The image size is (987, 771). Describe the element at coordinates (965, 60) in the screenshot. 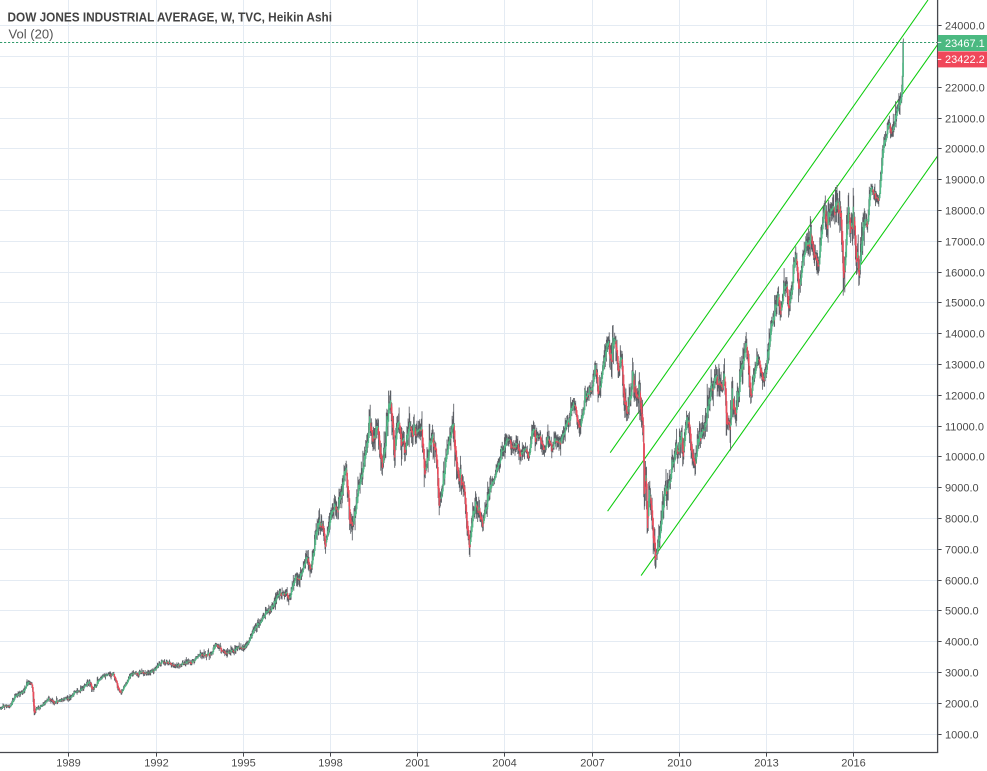

I see `svg-text: 23422.2` at that location.